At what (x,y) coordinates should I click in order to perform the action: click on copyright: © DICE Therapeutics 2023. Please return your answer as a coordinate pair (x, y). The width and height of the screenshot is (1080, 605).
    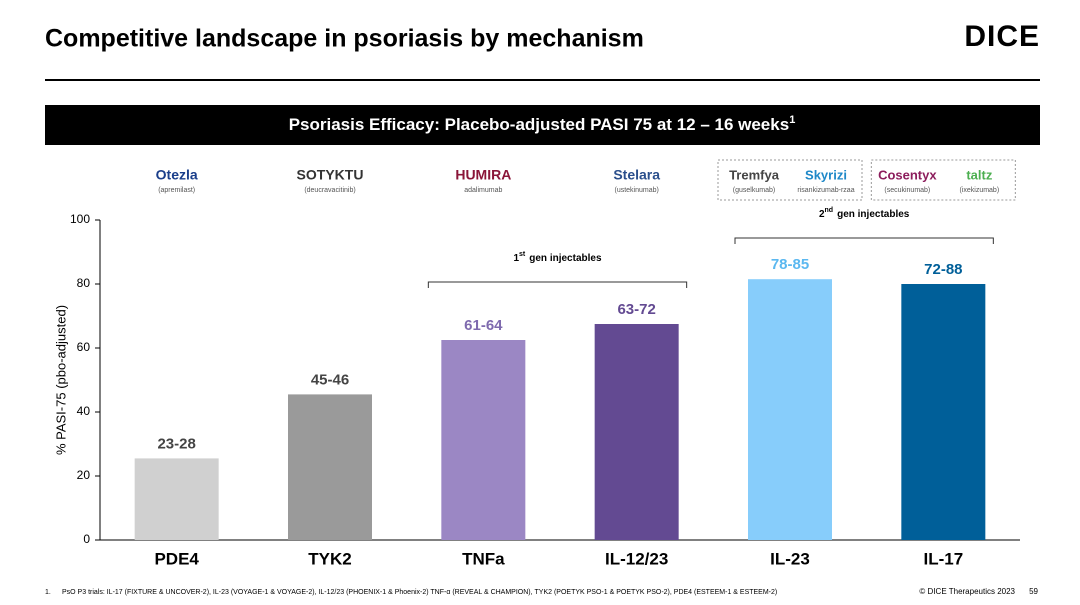
    Looking at the image, I should click on (967, 591).